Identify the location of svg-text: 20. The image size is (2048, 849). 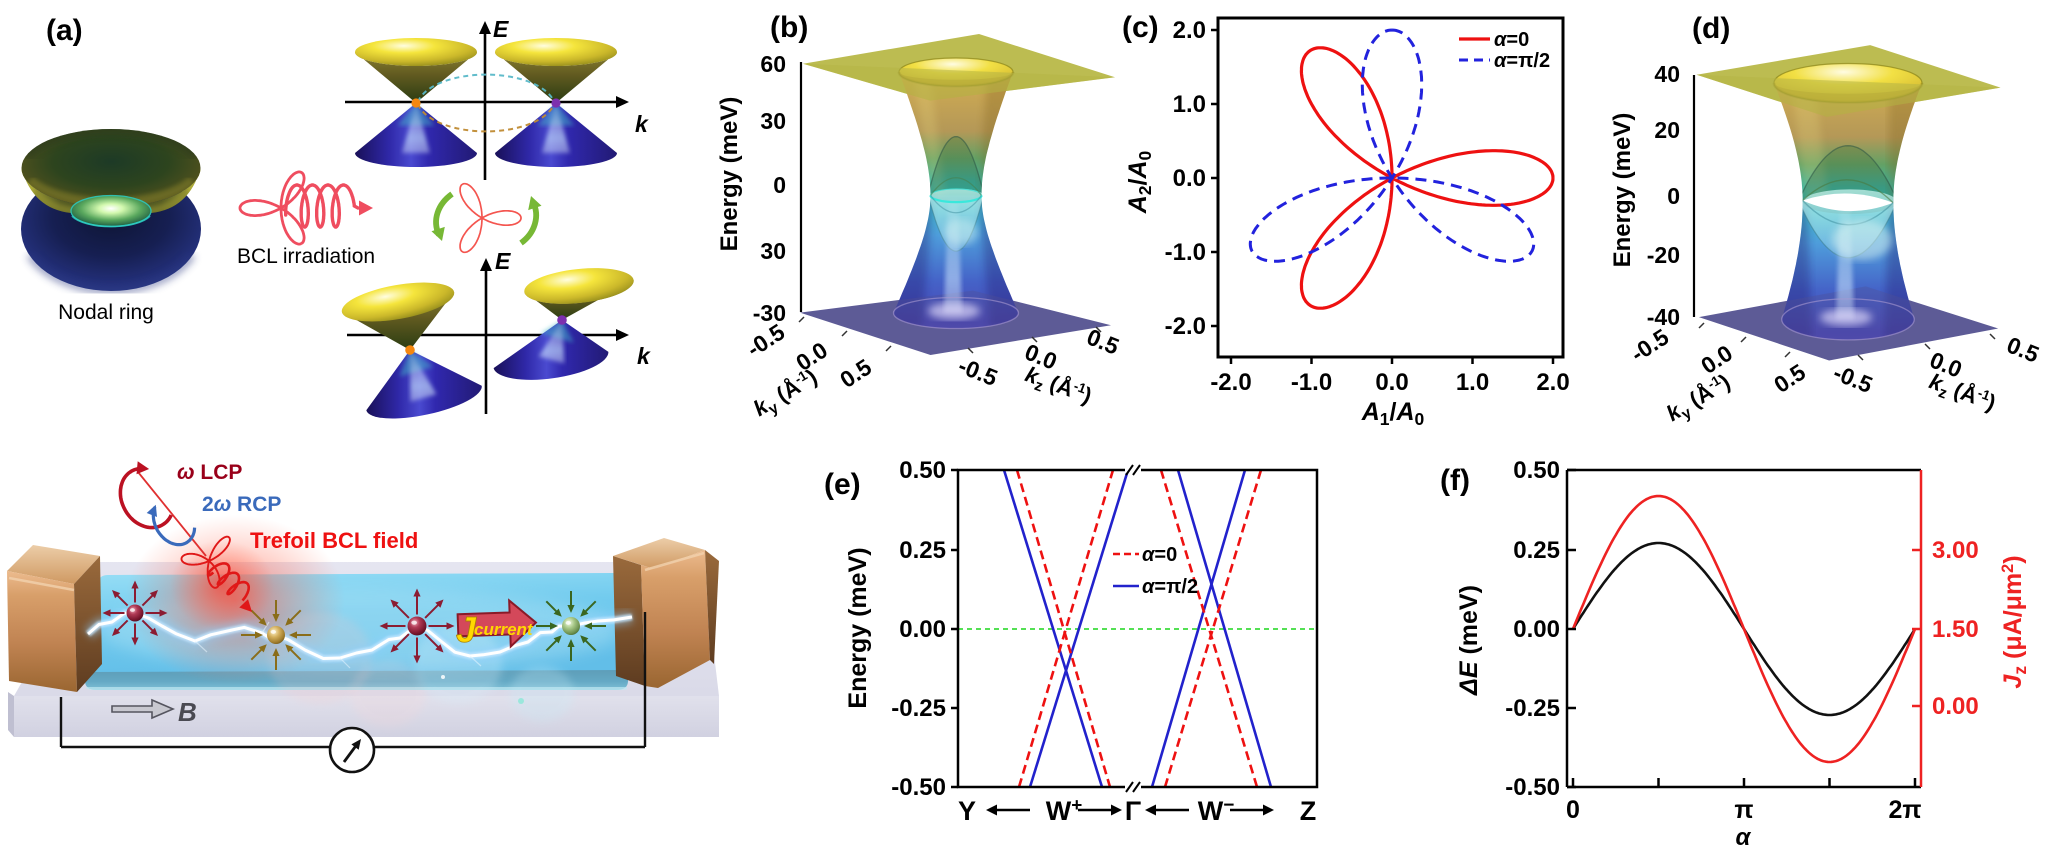
(1667, 130).